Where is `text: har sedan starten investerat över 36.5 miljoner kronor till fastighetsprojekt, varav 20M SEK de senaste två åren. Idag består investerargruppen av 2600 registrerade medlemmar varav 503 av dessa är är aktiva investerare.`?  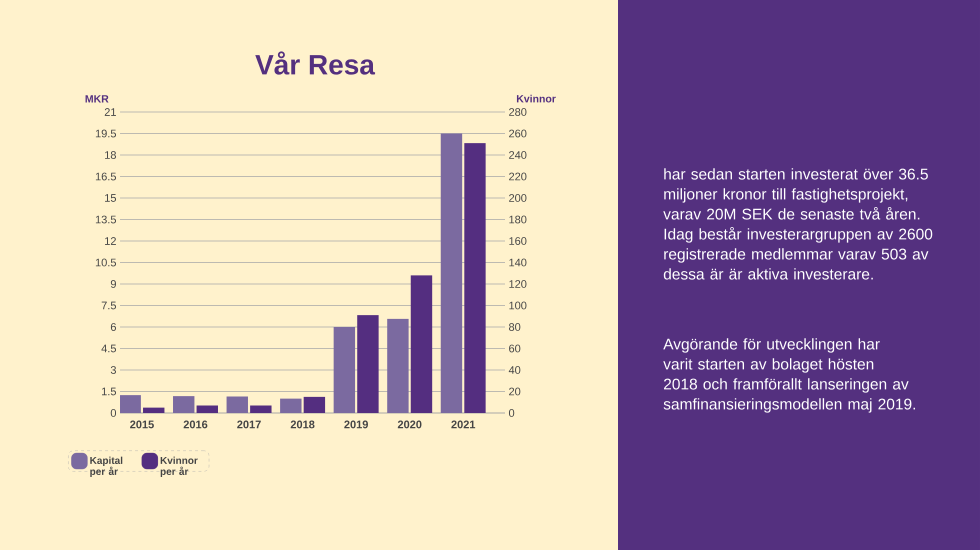
text: har sedan starten investerat över 36.5 miljoner kronor till fastighetsprojekt, varav 20M SEK de senaste två åren. Idag består investerargruppen av 2600 registrerade medlemmar varav 503 av dessa är är aktiva investerare. is located at coordinates (797, 224).